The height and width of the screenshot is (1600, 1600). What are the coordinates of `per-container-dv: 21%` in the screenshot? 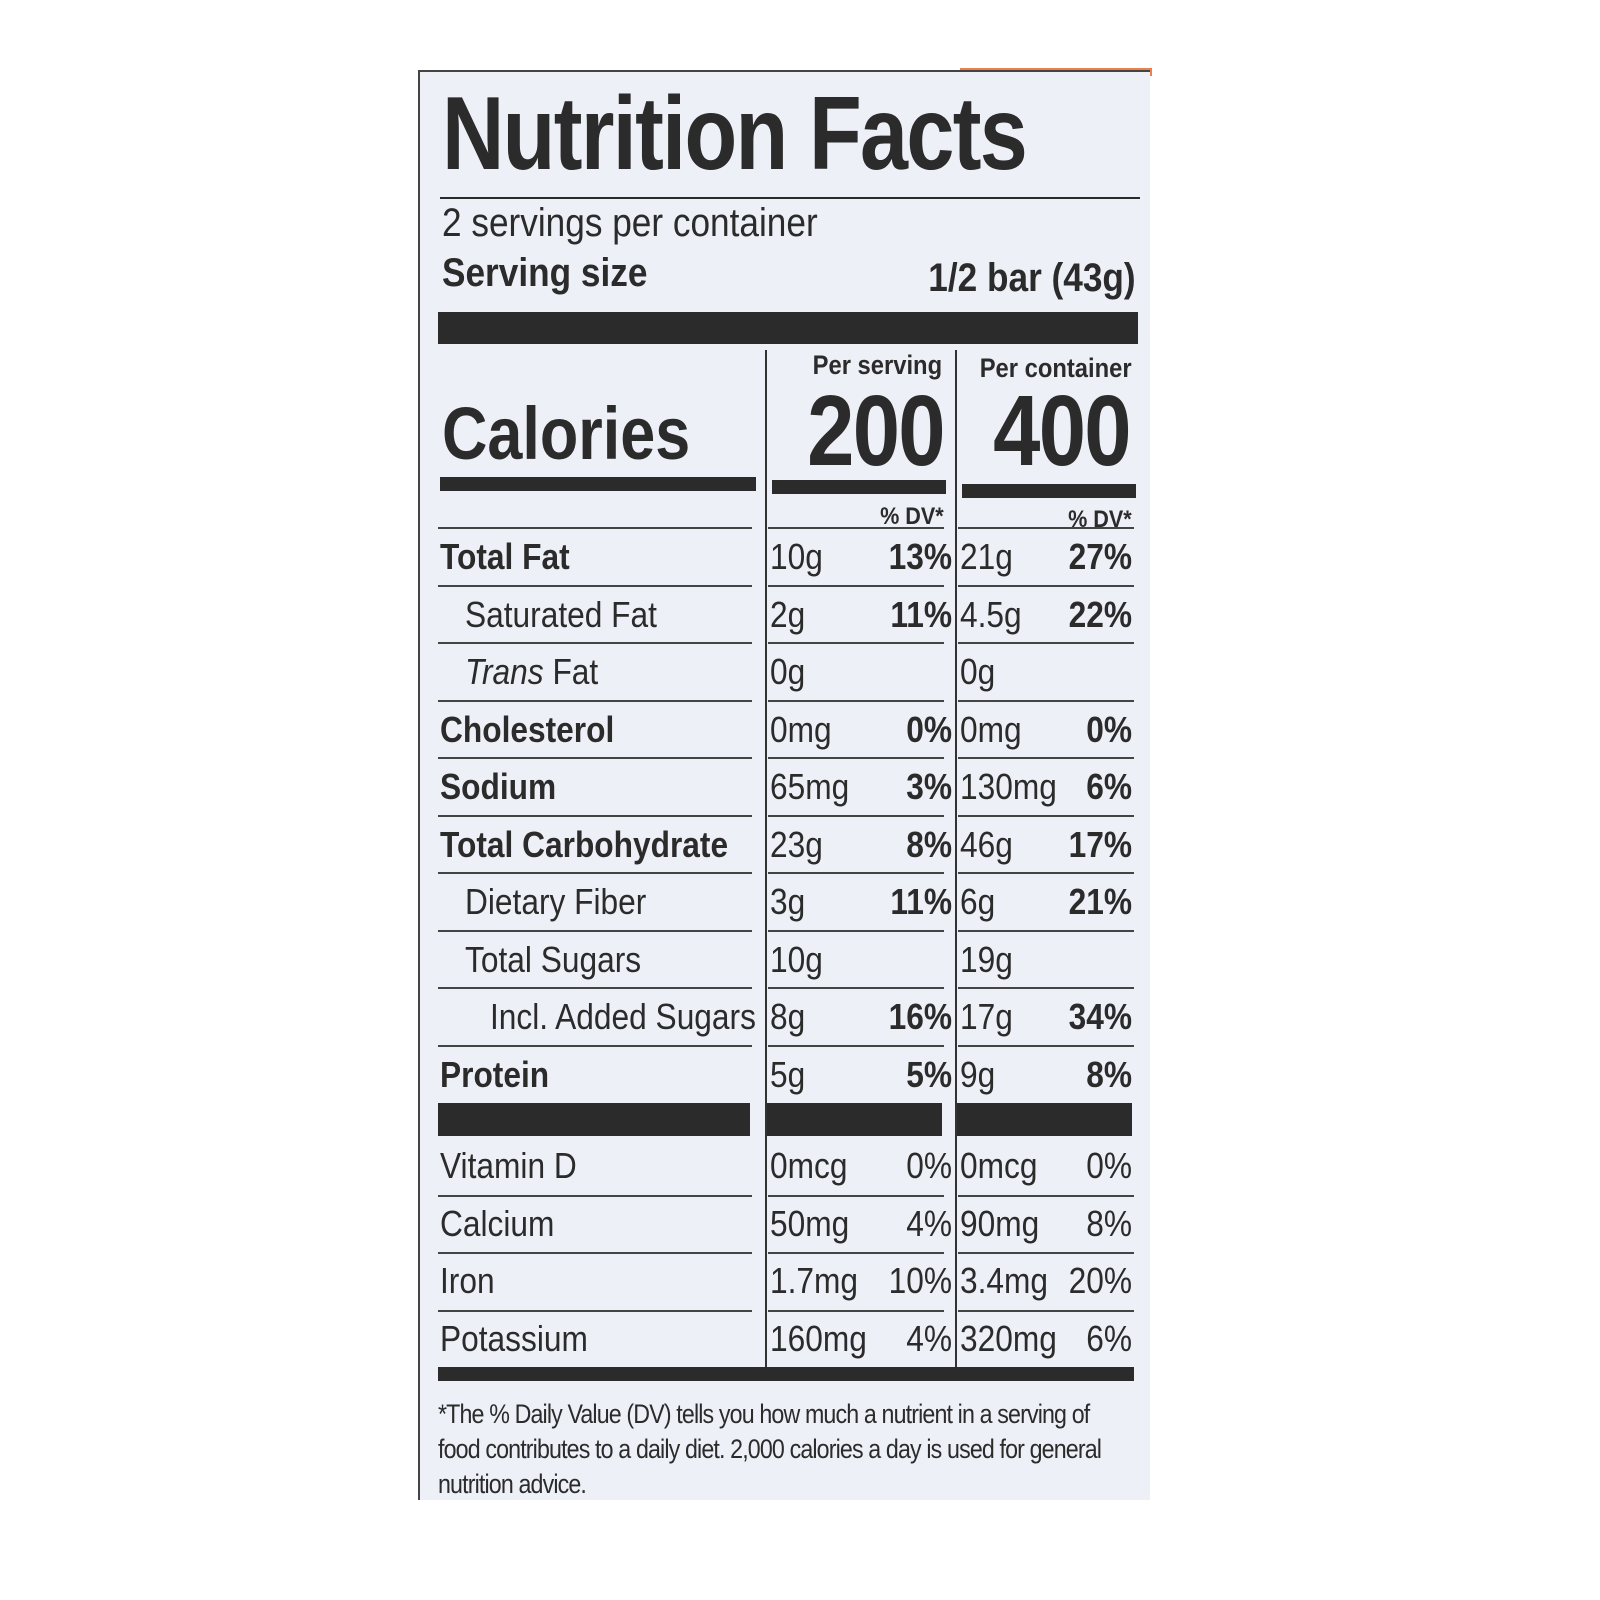 It's located at (1100, 901).